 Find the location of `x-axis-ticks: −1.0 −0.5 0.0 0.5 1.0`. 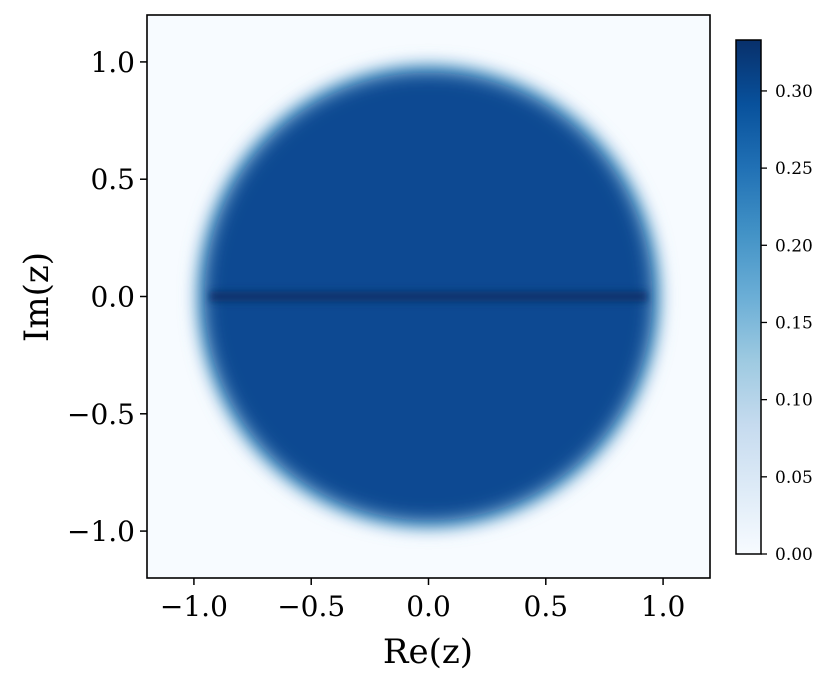

x-axis-ticks: −1.0 −0.5 0.0 0.5 1.0 is located at coordinates (422, 600).